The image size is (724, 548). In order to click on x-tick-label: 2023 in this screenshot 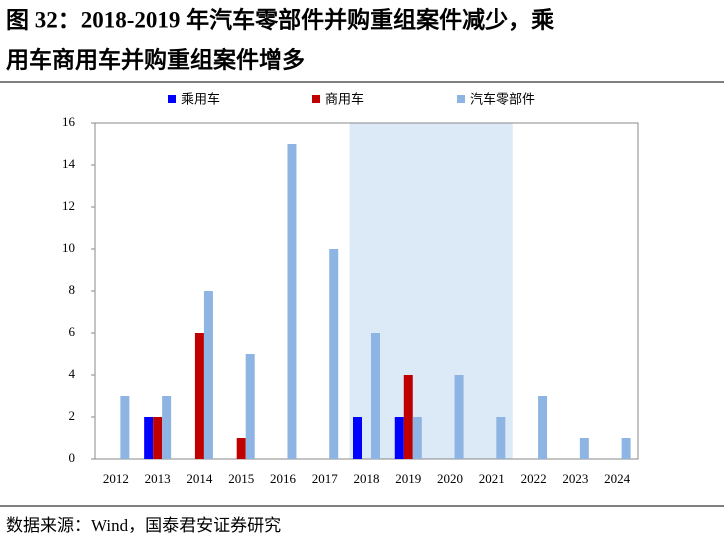, I will do `click(575, 478)`.